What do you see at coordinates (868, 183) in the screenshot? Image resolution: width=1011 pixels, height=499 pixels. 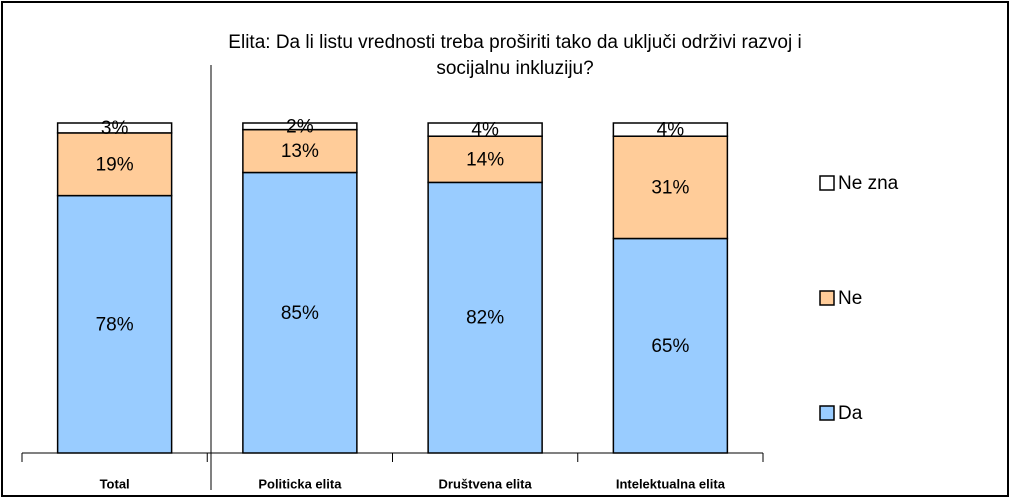 I see `legend-label: Ne zna` at bounding box center [868, 183].